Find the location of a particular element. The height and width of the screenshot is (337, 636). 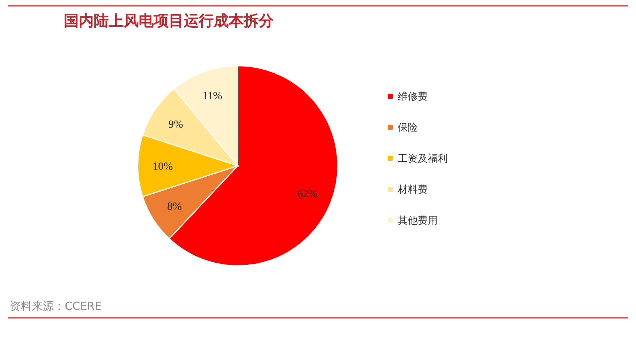

legend-label: 保险 is located at coordinates (408, 128).